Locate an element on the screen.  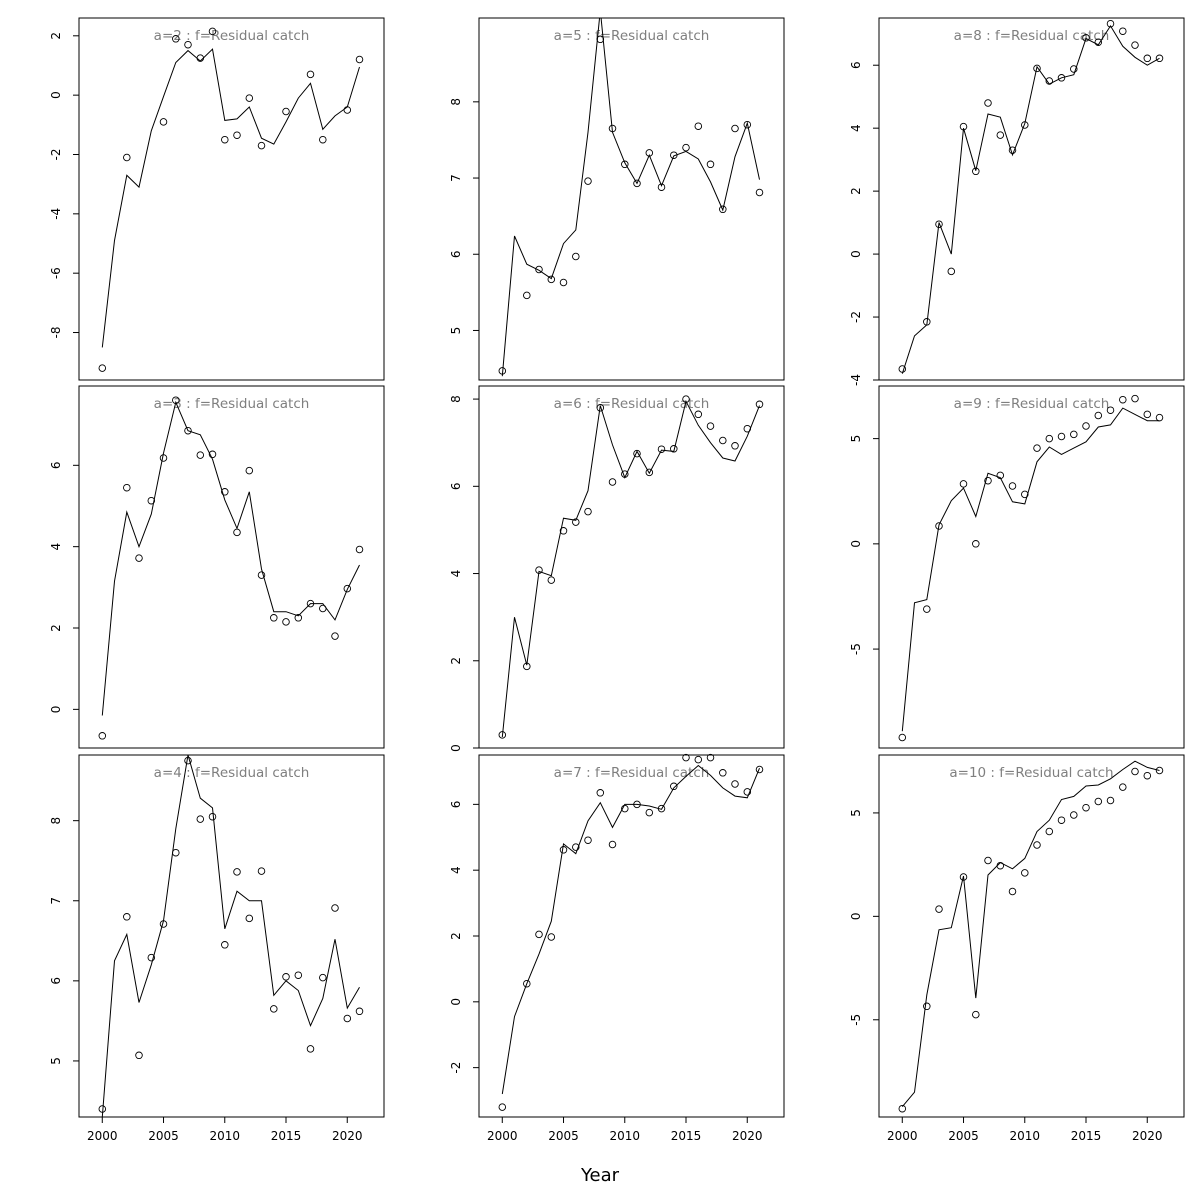
panel-title: a=5 : f=Residual catch is located at coordinates (632, 36).